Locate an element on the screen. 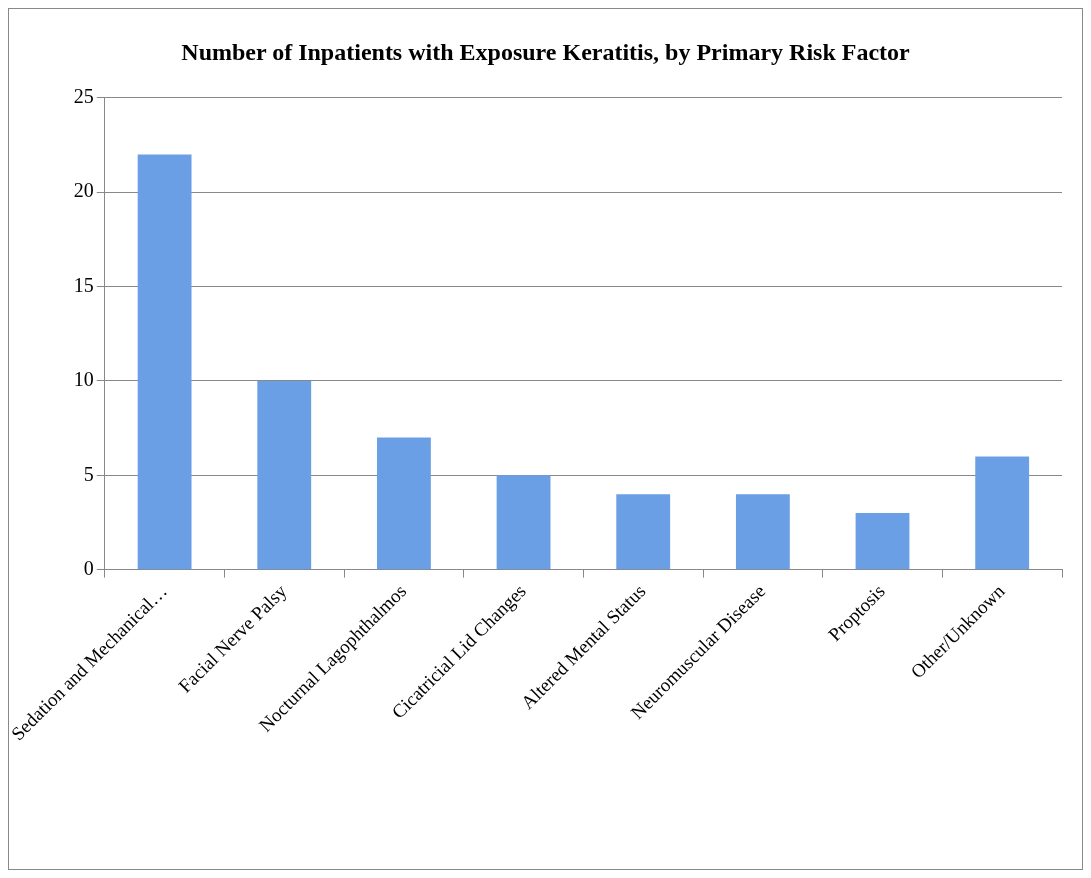 The height and width of the screenshot is (878, 1091). y-tick-label: 5 is located at coordinates (88, 473).